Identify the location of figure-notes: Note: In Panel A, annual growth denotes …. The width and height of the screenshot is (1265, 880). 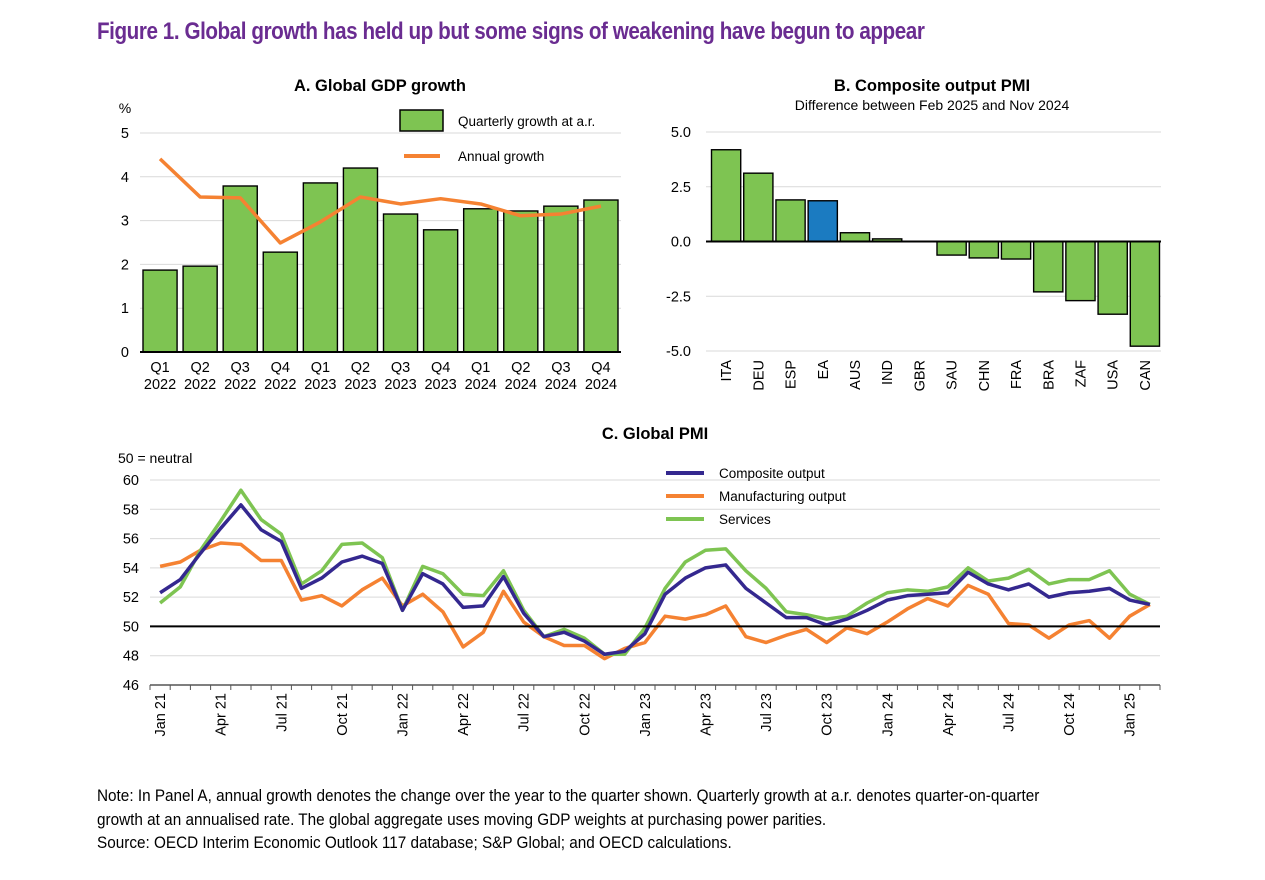
(592, 819).